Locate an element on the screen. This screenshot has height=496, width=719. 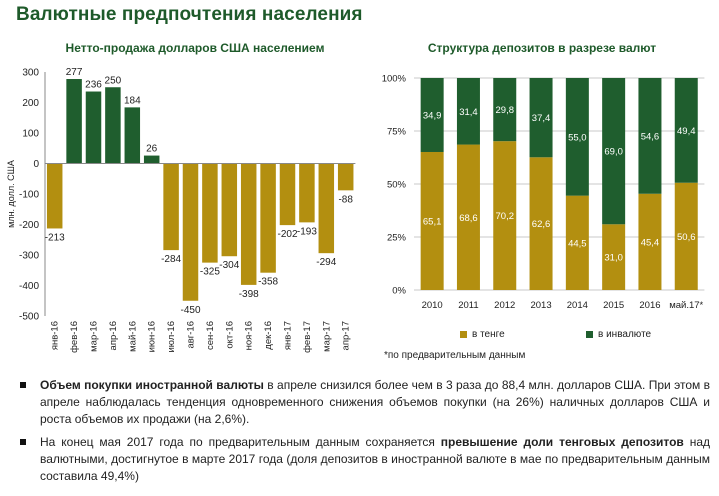
data-label-foreign: 31,4 is located at coordinates (468, 112).